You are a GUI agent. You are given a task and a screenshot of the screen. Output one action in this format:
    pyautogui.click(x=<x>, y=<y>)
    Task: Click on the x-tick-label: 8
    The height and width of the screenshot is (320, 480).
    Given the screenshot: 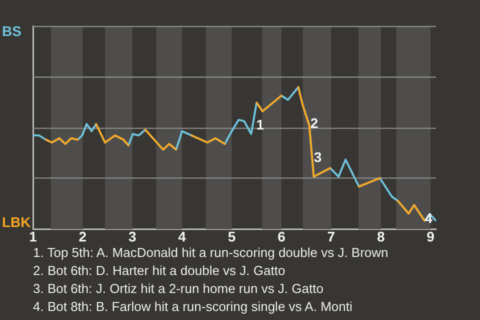 What is the action you would take?
    pyautogui.click(x=380, y=236)
    